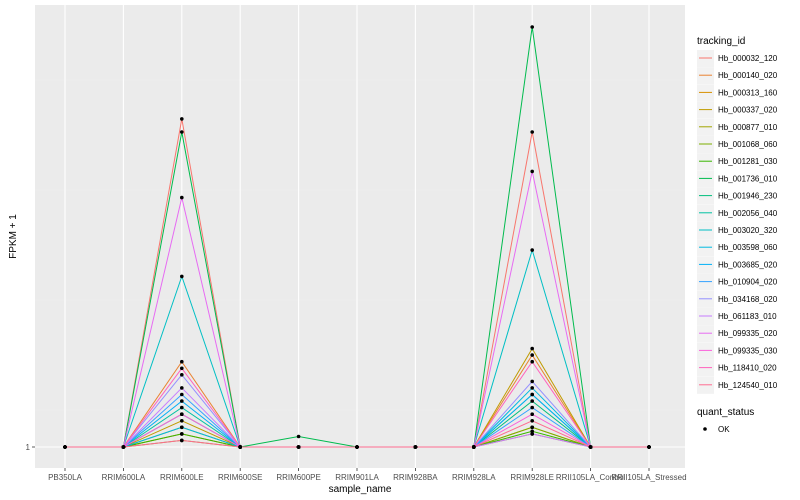  Describe the element at coordinates (13, 236) in the screenshot. I see `y-axis-title: FPKM + 1` at that location.